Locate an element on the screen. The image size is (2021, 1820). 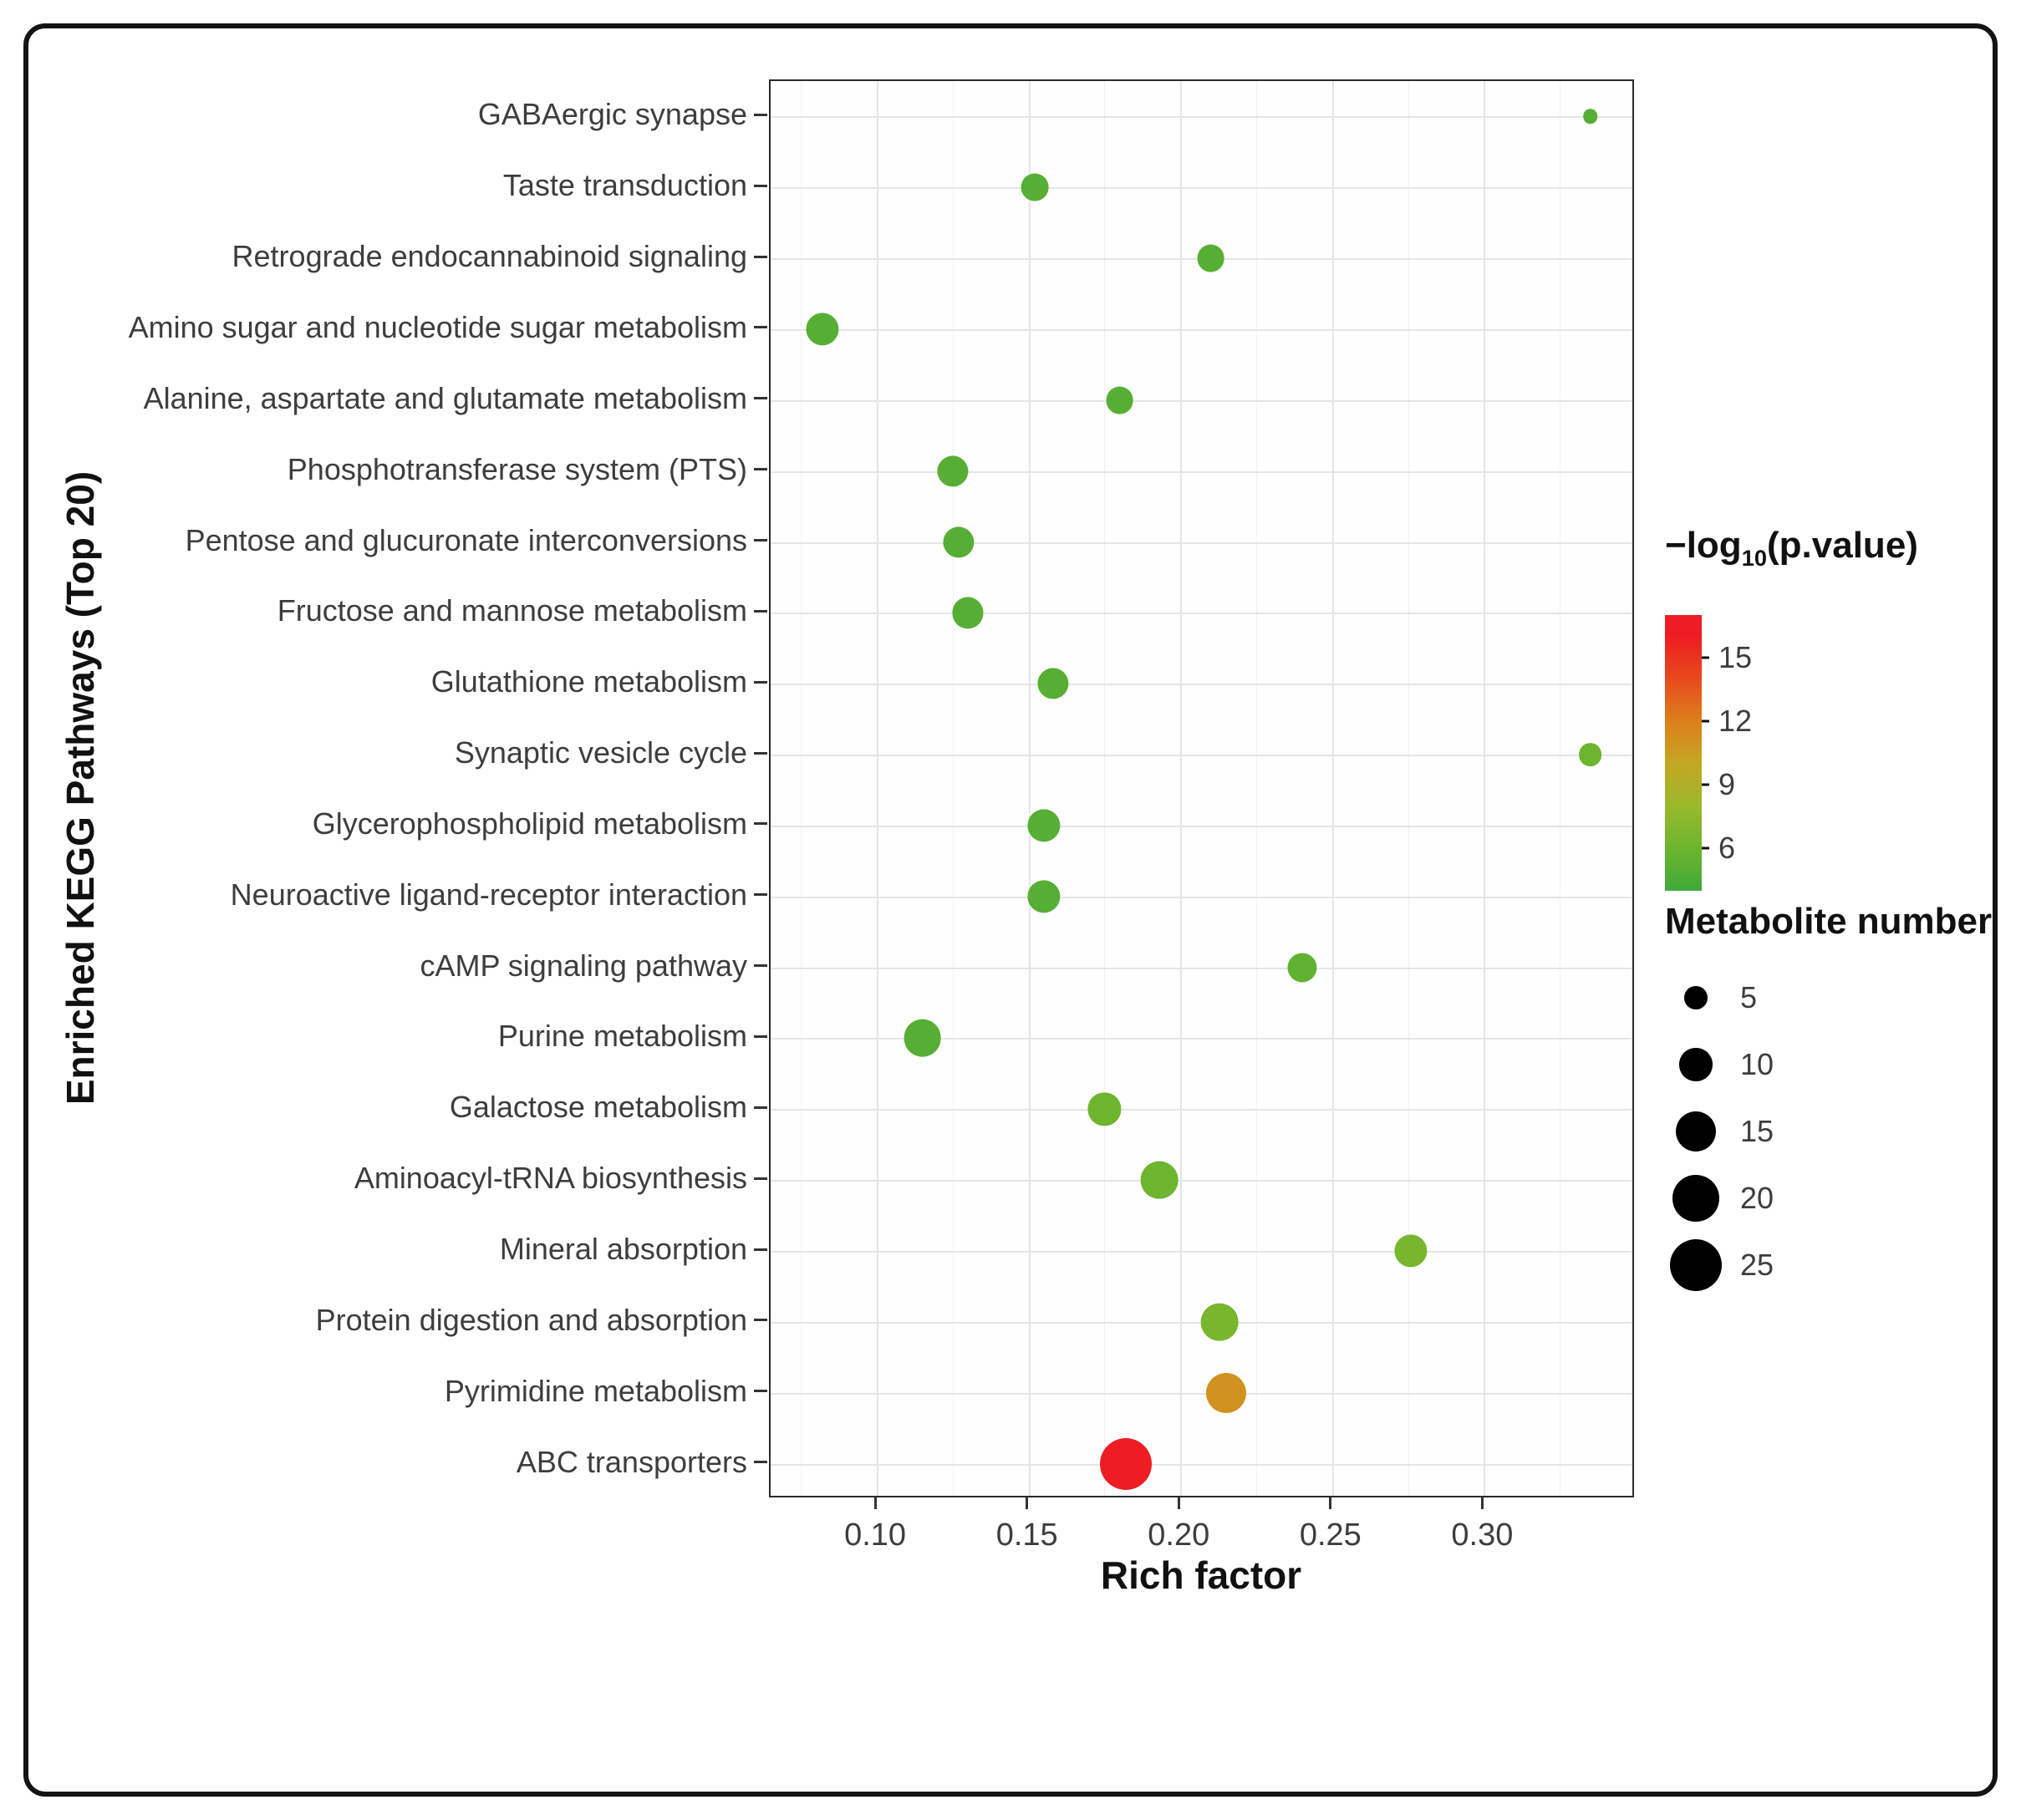
color-legend-tick-label: 6 is located at coordinates (1727, 848).